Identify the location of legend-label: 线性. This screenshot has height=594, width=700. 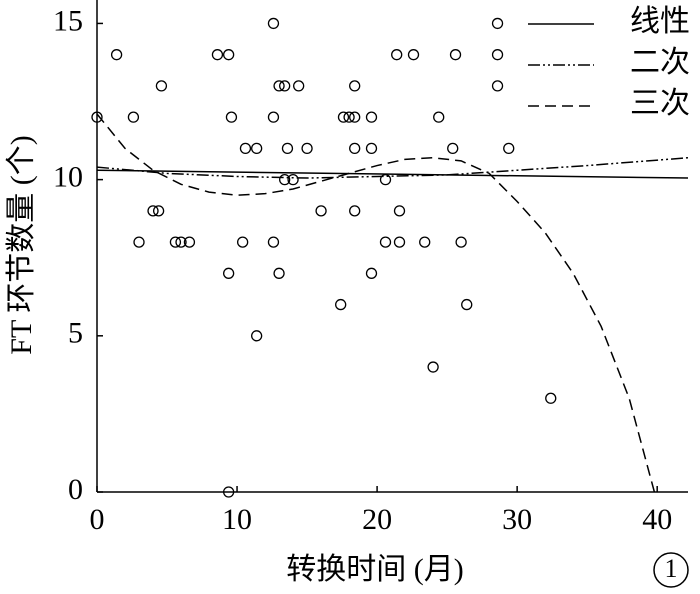
(660, 21).